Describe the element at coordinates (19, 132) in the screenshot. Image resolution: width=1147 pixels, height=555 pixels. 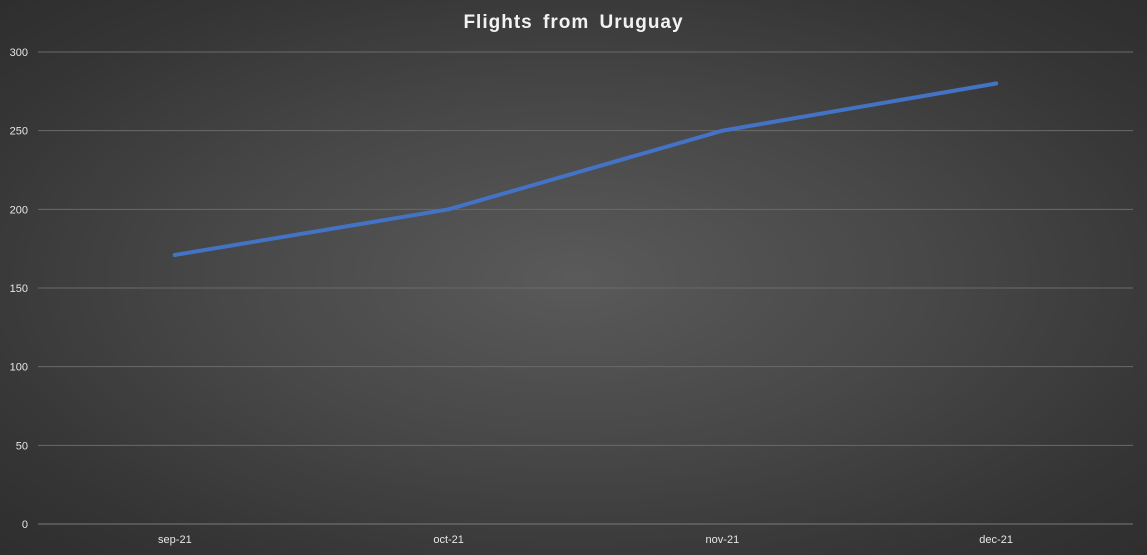
I see `y-tick-label-250: 250` at that location.